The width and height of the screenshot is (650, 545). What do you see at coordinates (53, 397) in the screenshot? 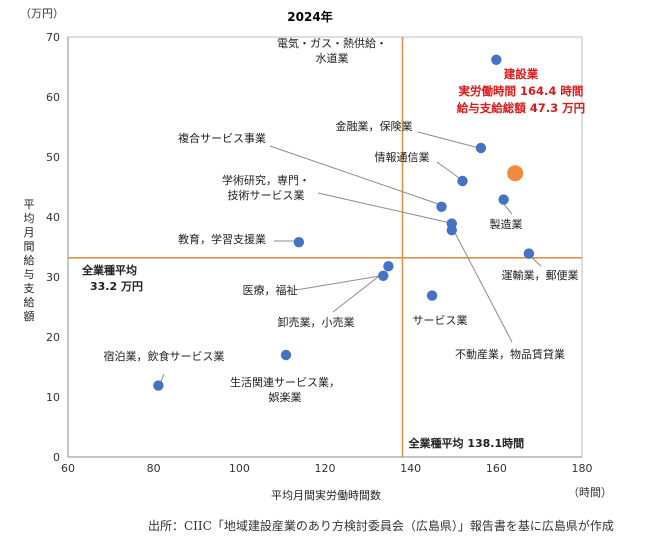
I see `y-tick-label: 10` at bounding box center [53, 397].